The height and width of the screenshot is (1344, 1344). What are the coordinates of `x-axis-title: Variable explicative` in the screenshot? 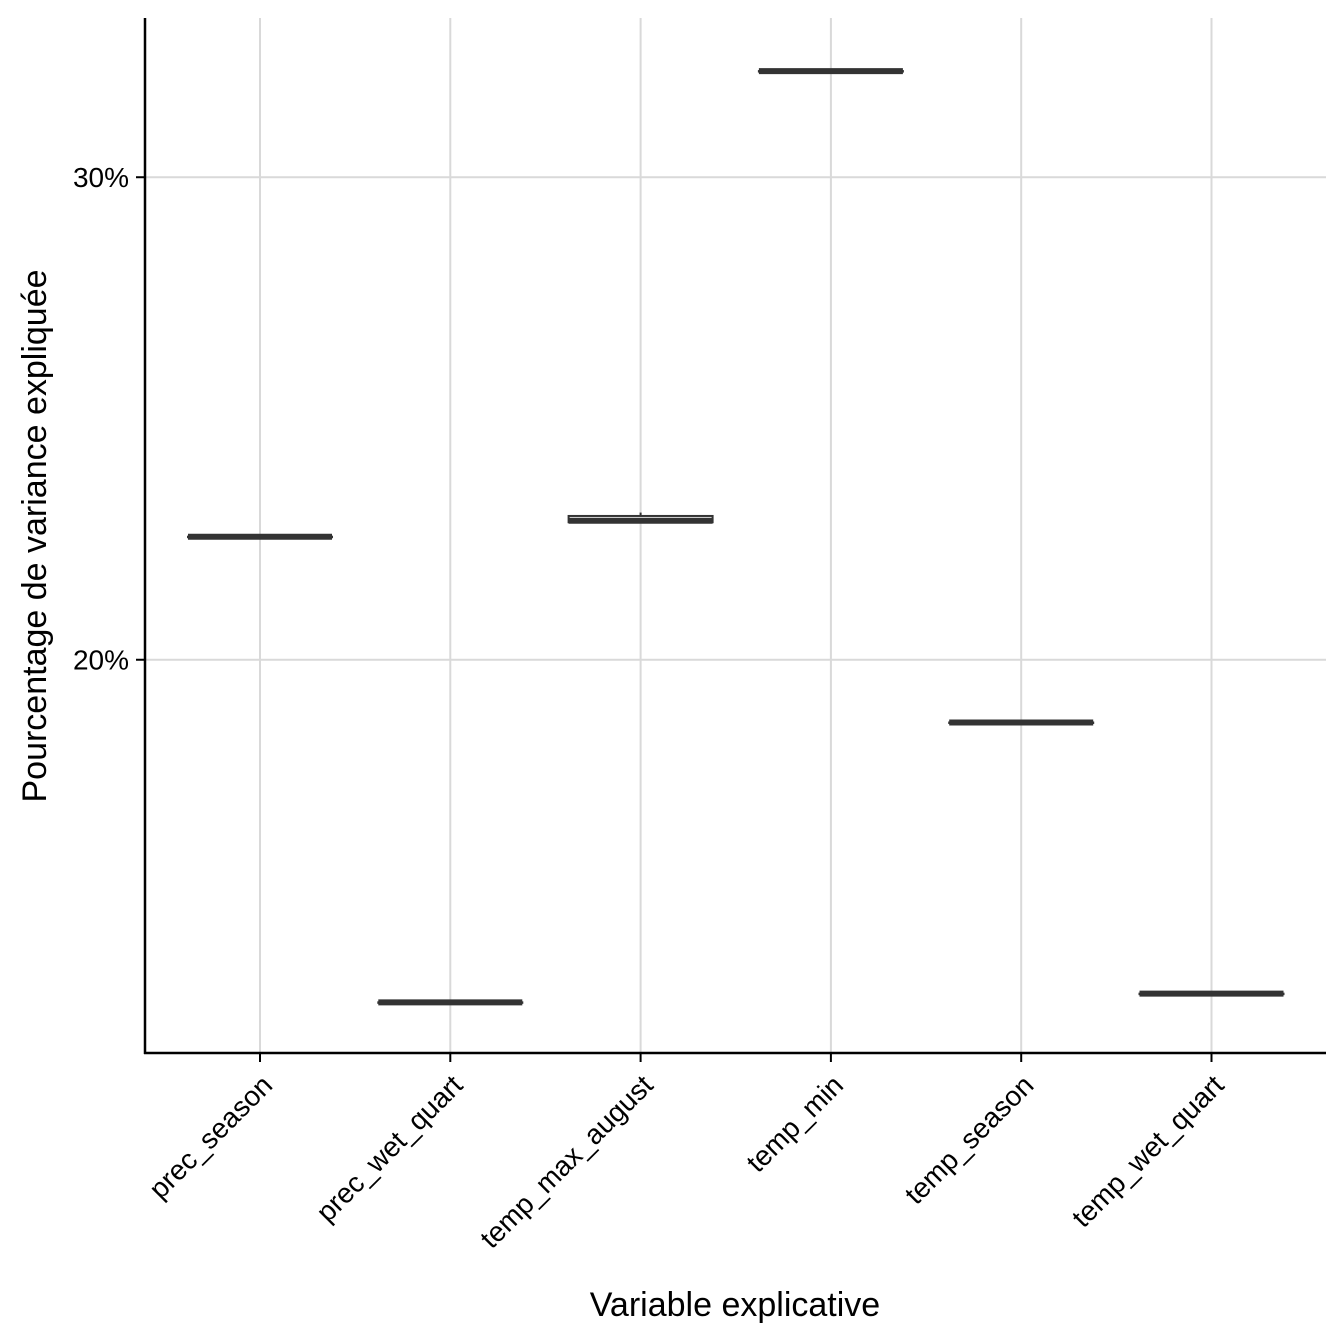 It's located at (735, 1305).